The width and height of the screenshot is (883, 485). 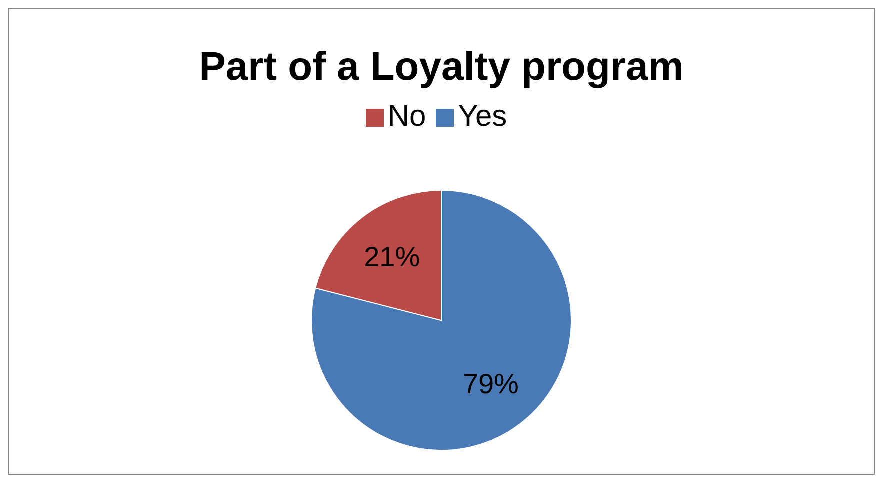 I want to click on chart-title: Part of a Loyalty program, so click(x=441, y=67).